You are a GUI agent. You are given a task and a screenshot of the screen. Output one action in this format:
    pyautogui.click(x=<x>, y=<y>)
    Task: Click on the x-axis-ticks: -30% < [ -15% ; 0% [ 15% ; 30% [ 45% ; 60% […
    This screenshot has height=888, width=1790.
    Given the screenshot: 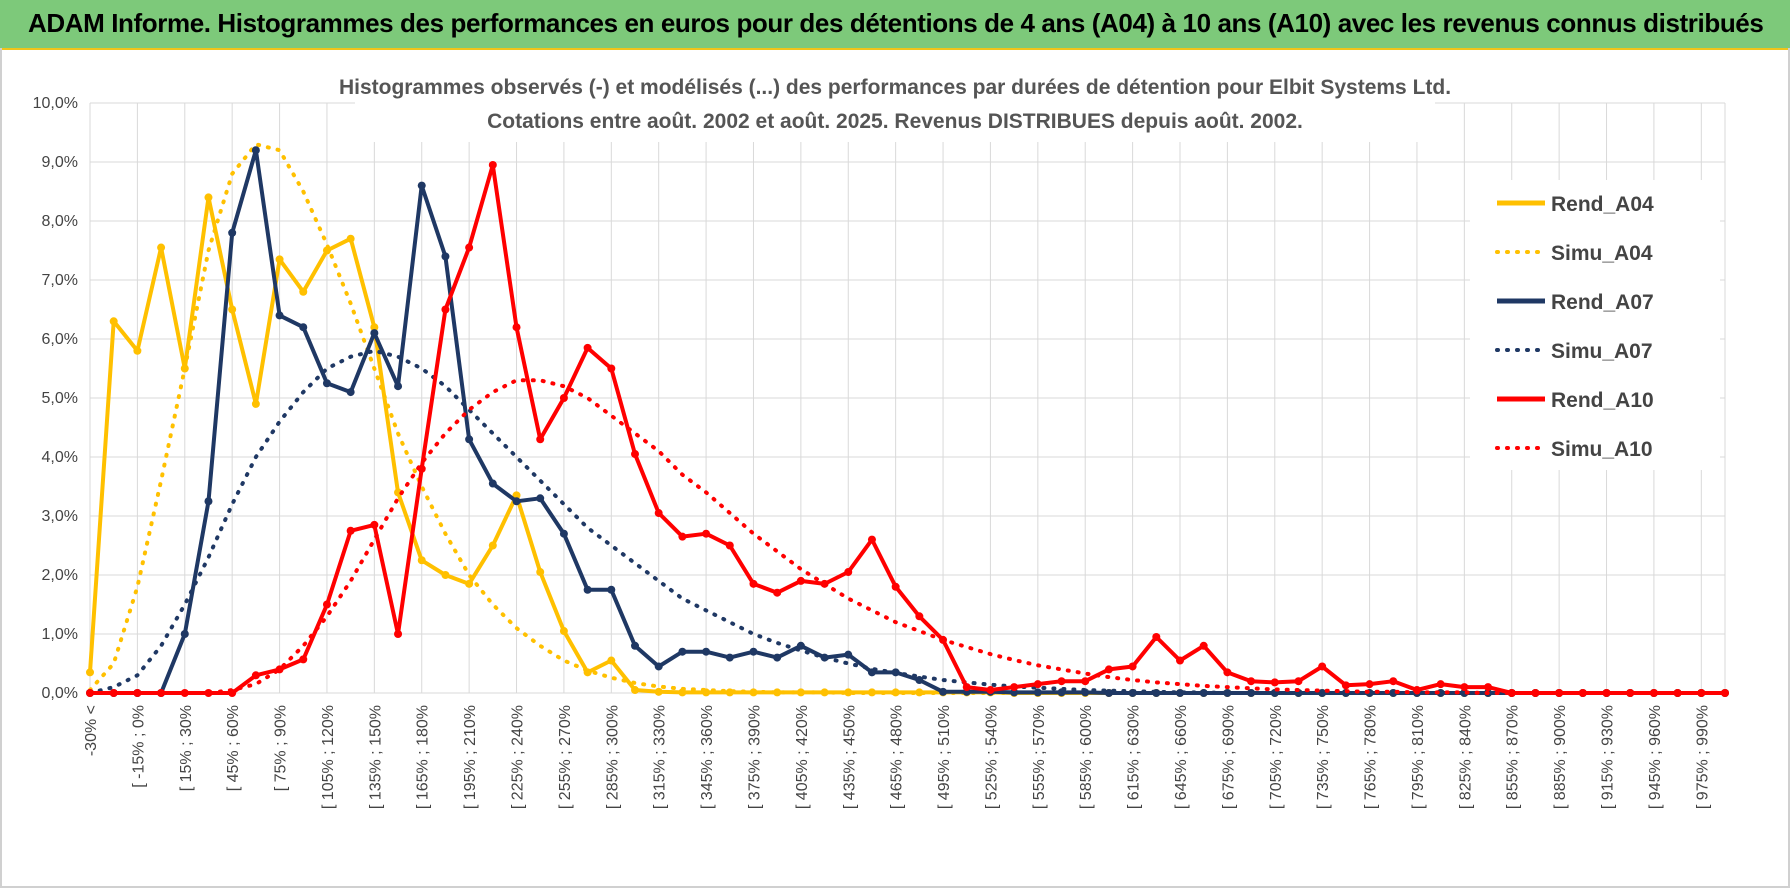 What is the action you would take?
    pyautogui.click(x=897, y=757)
    